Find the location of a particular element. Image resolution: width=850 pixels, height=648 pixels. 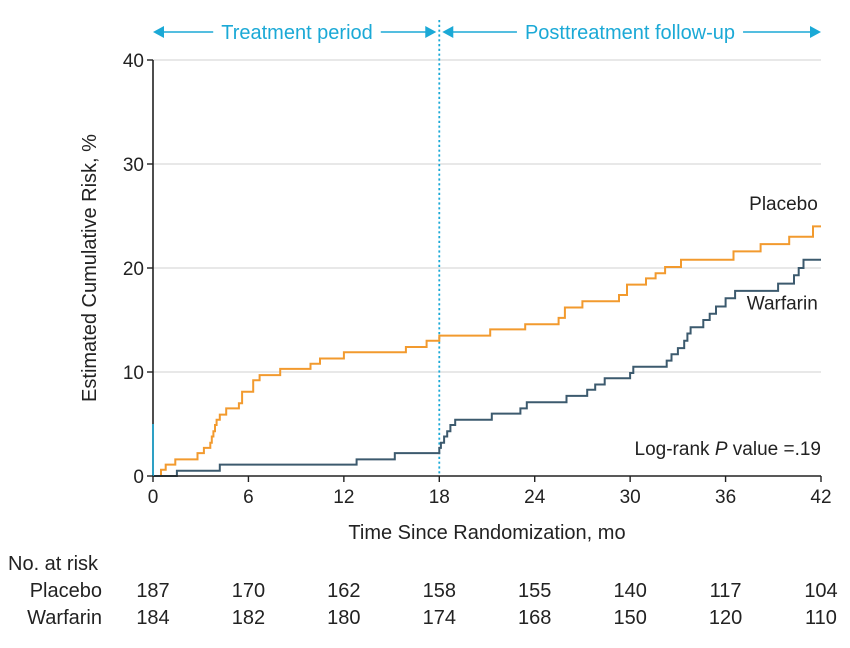

posttreatment-label: Posttreatment follow-up is located at coordinates (630, 33).